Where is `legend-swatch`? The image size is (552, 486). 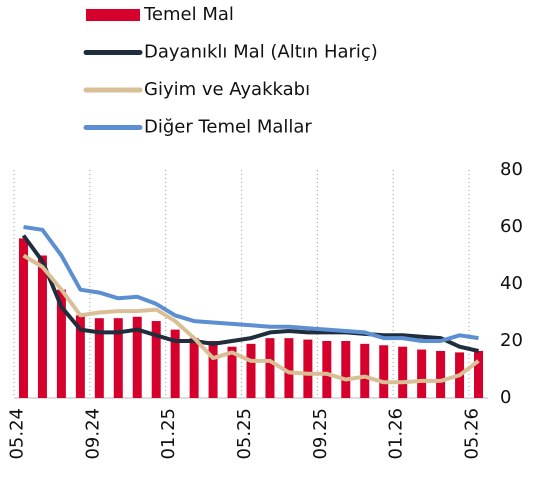 legend-swatch is located at coordinates (113, 15).